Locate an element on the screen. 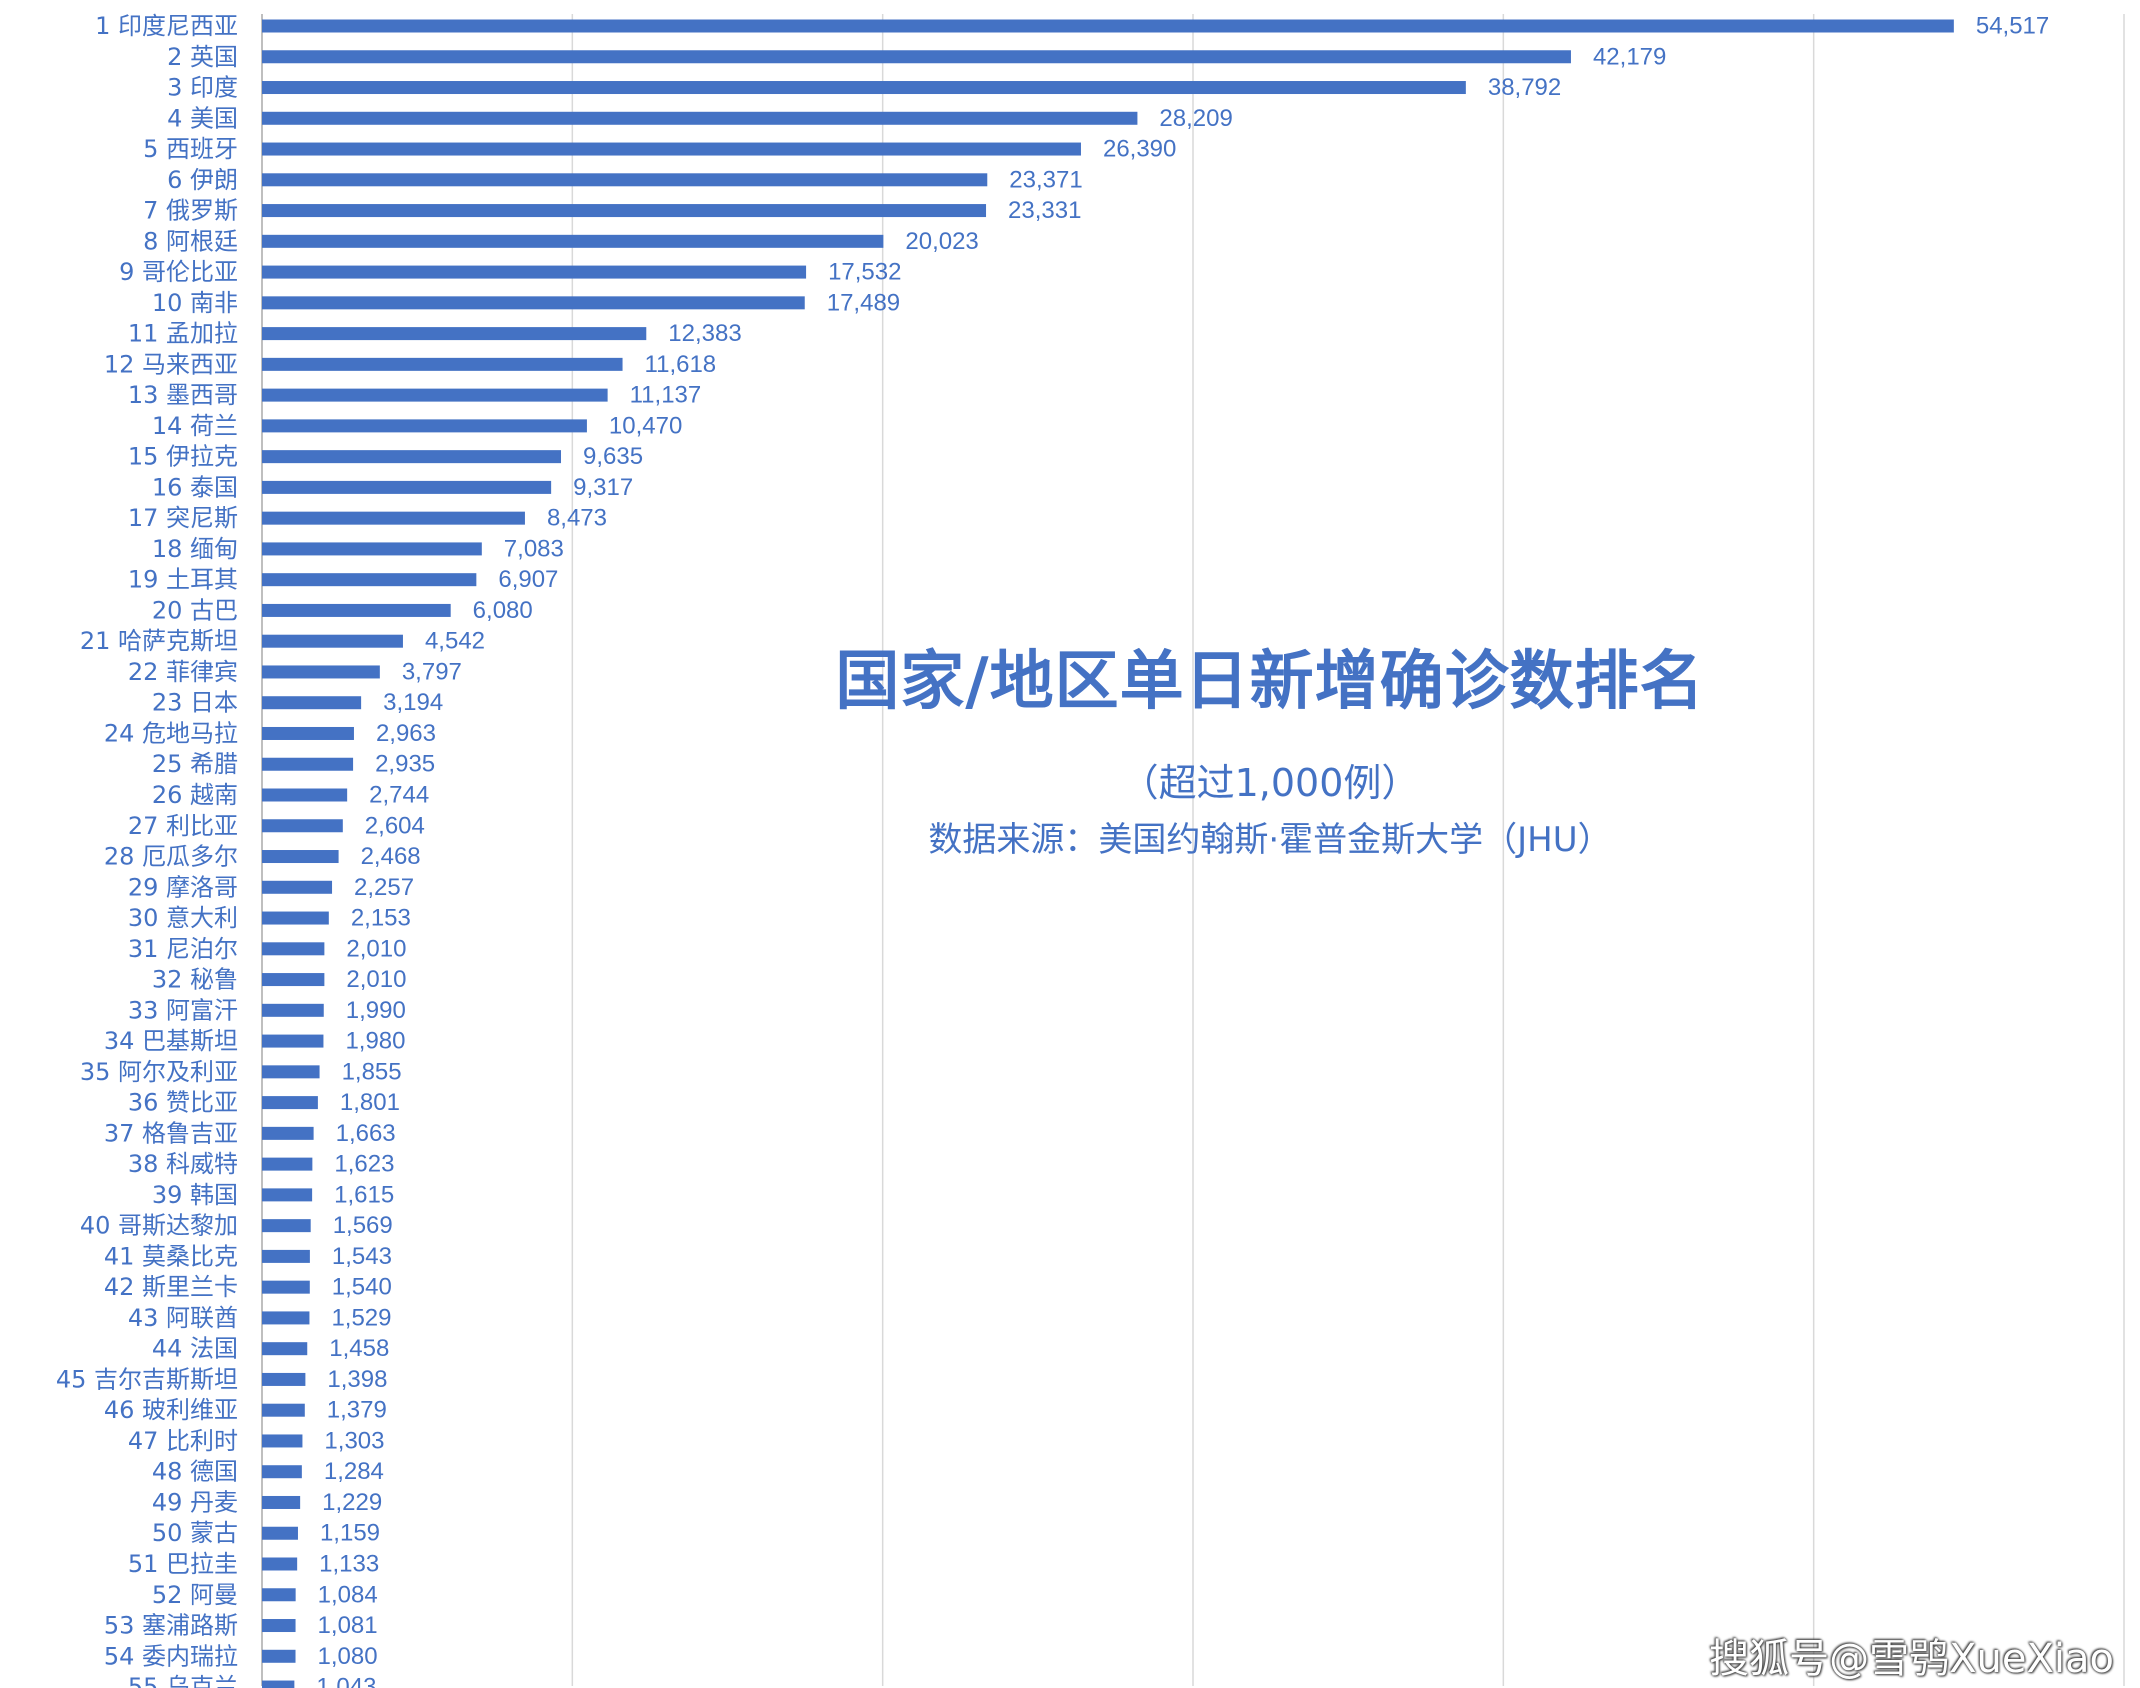  value-label: 1,081 is located at coordinates (348, 1625).